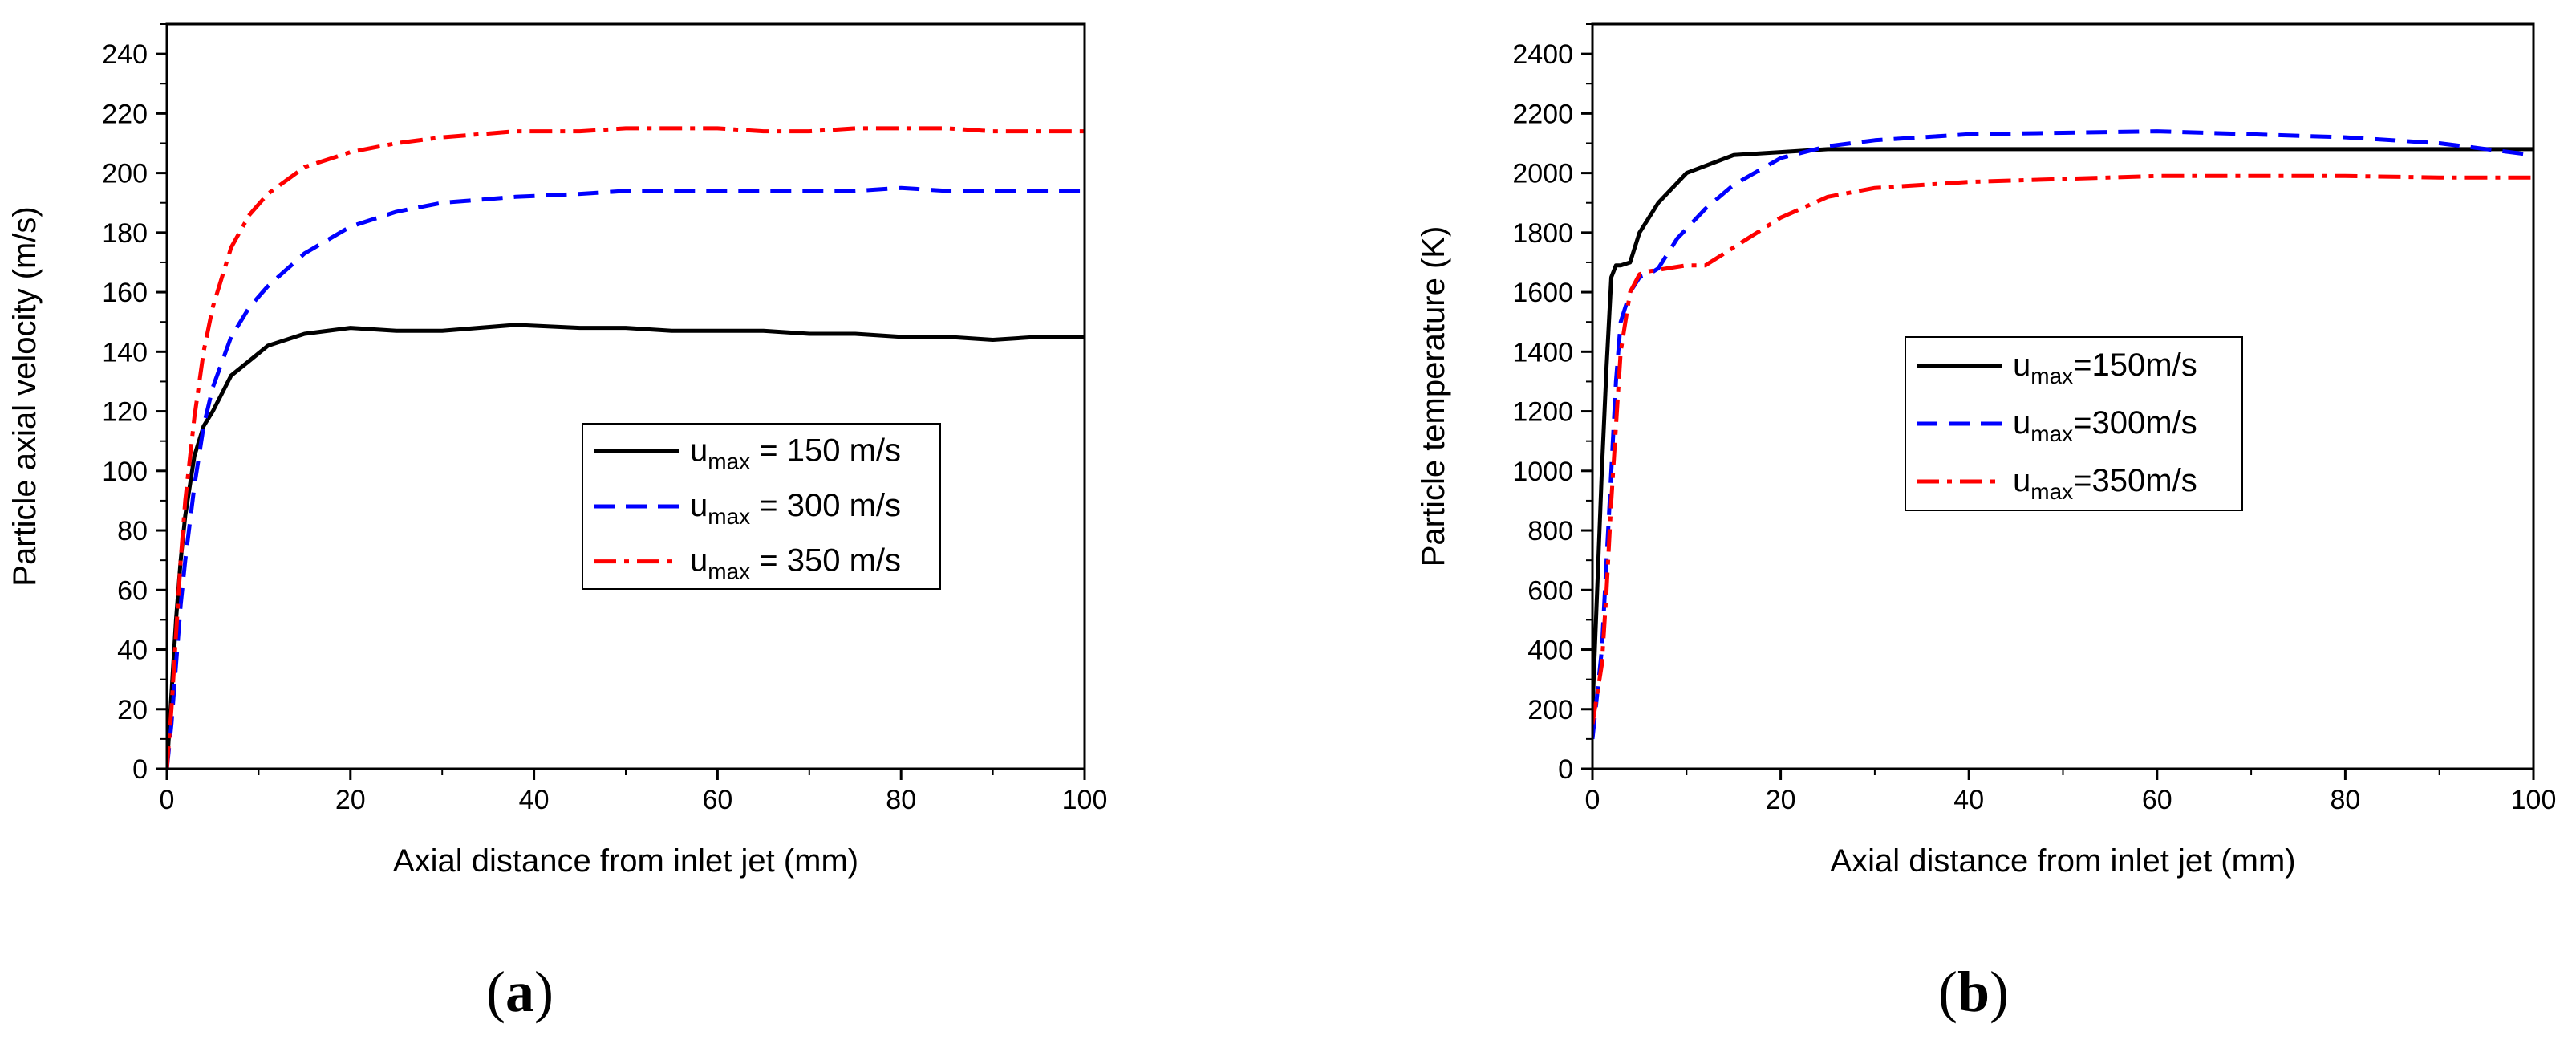 Image resolution: width=2576 pixels, height=1044 pixels. I want to click on legend-label: umax=300m/s, so click(2105, 425).